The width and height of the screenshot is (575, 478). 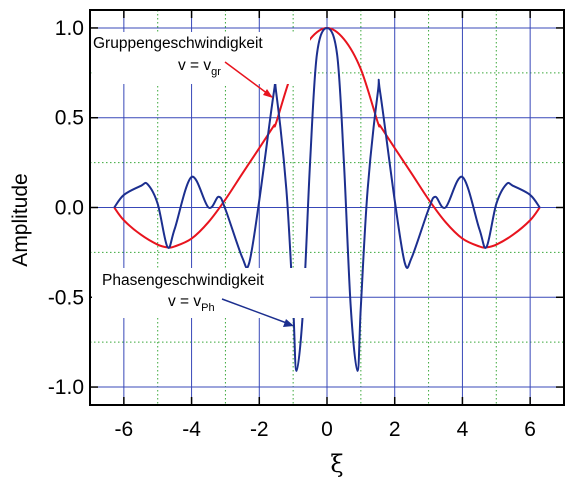 I want to click on group-velocity-annotation: Gruppengeschwindigkeit v = vgr, so click(x=201, y=65).